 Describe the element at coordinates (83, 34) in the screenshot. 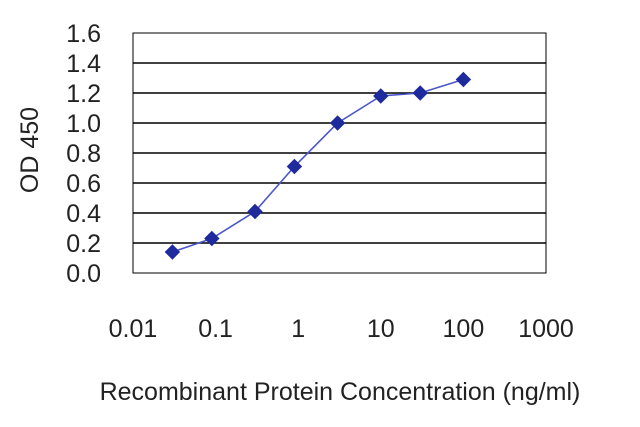

I see `y-tick-label: 1.6` at that location.